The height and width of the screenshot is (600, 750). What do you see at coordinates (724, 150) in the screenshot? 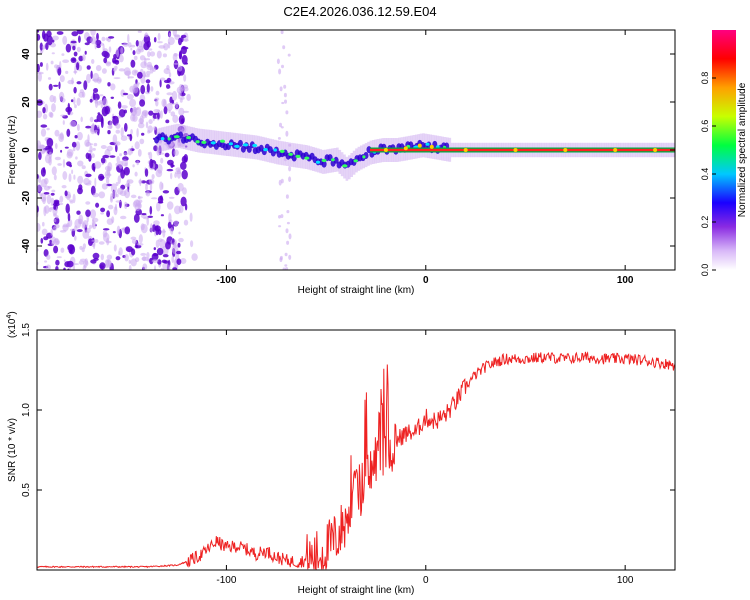
I see `colorbar-gradient` at bounding box center [724, 150].